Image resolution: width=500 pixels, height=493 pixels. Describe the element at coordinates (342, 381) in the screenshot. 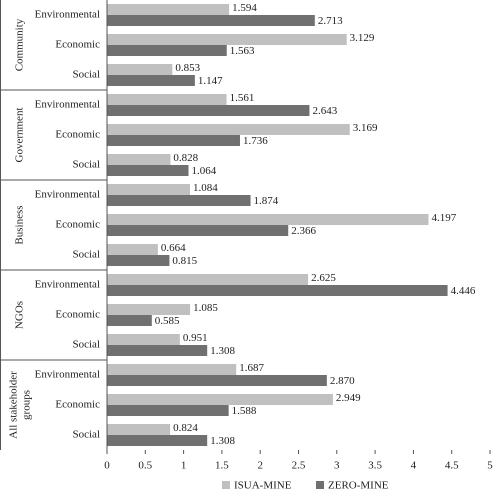

I see `value-label: 2.870` at that location.